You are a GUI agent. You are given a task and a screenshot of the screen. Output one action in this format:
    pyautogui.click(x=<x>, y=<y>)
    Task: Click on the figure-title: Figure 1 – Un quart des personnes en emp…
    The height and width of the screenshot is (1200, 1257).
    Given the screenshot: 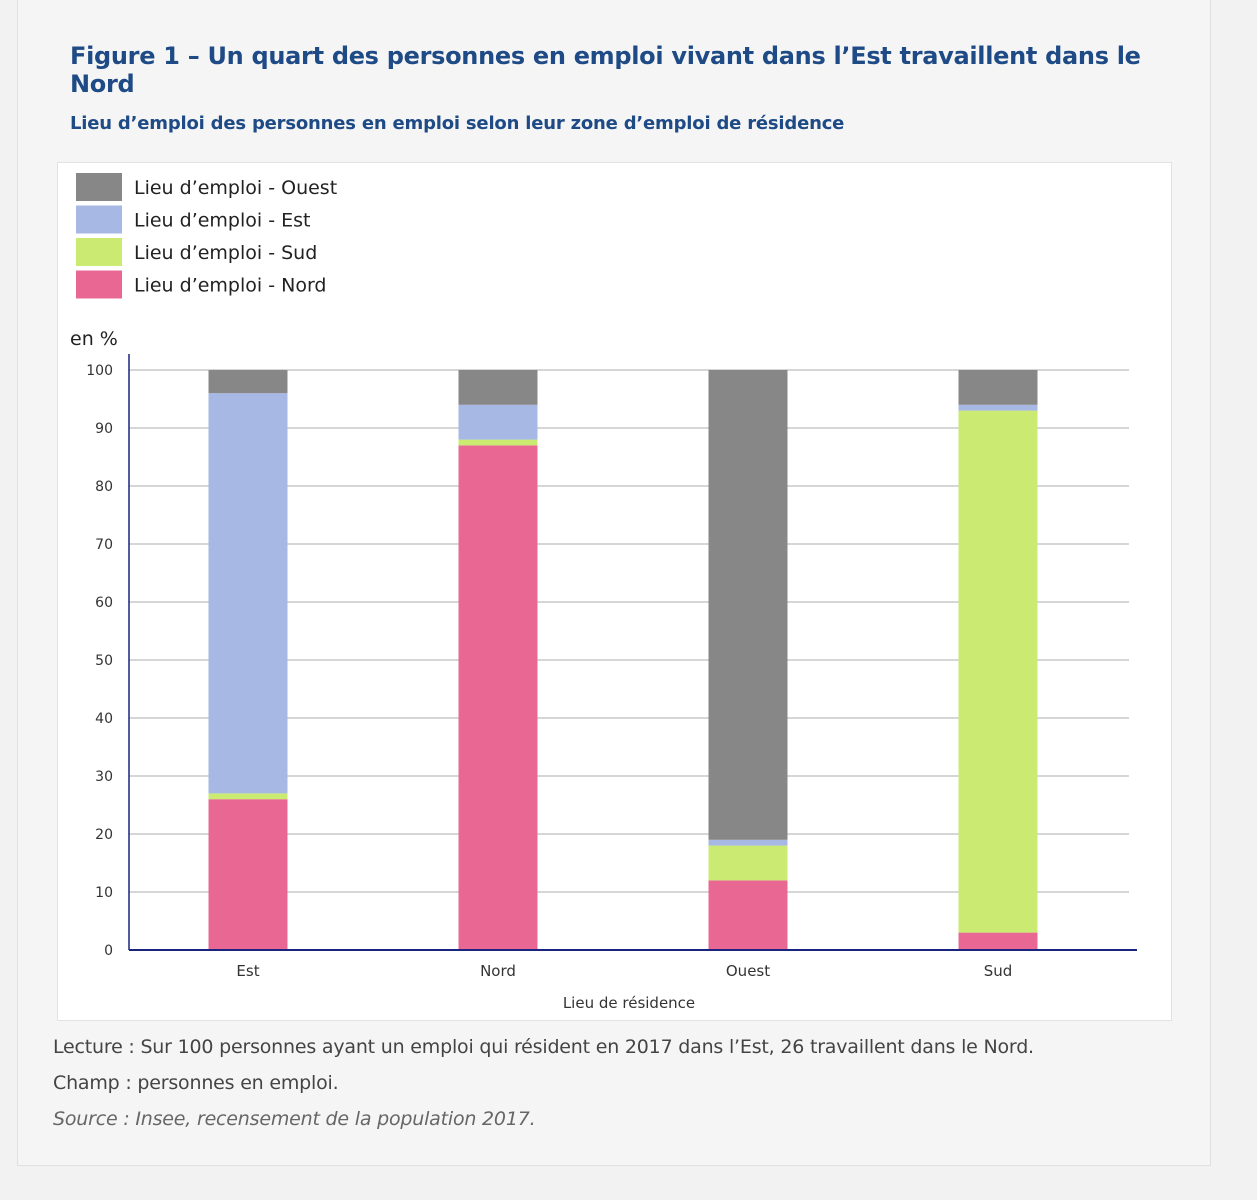 What is the action you would take?
    pyautogui.click(x=605, y=70)
    